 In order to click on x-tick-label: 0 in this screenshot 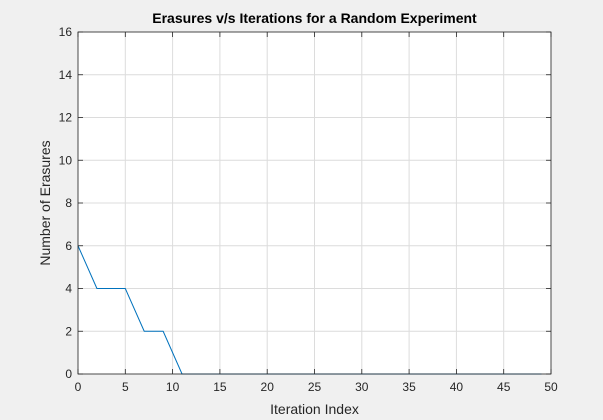, I will do `click(78, 387)`.